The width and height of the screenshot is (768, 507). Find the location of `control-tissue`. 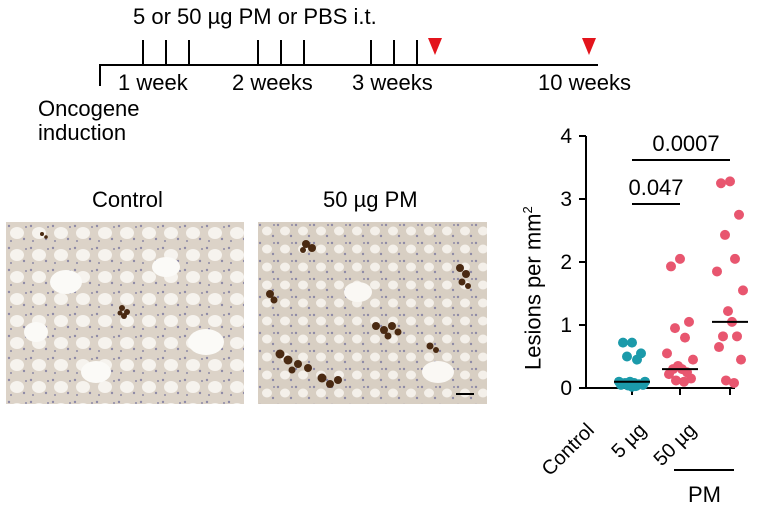

control-tissue is located at coordinates (125, 313).